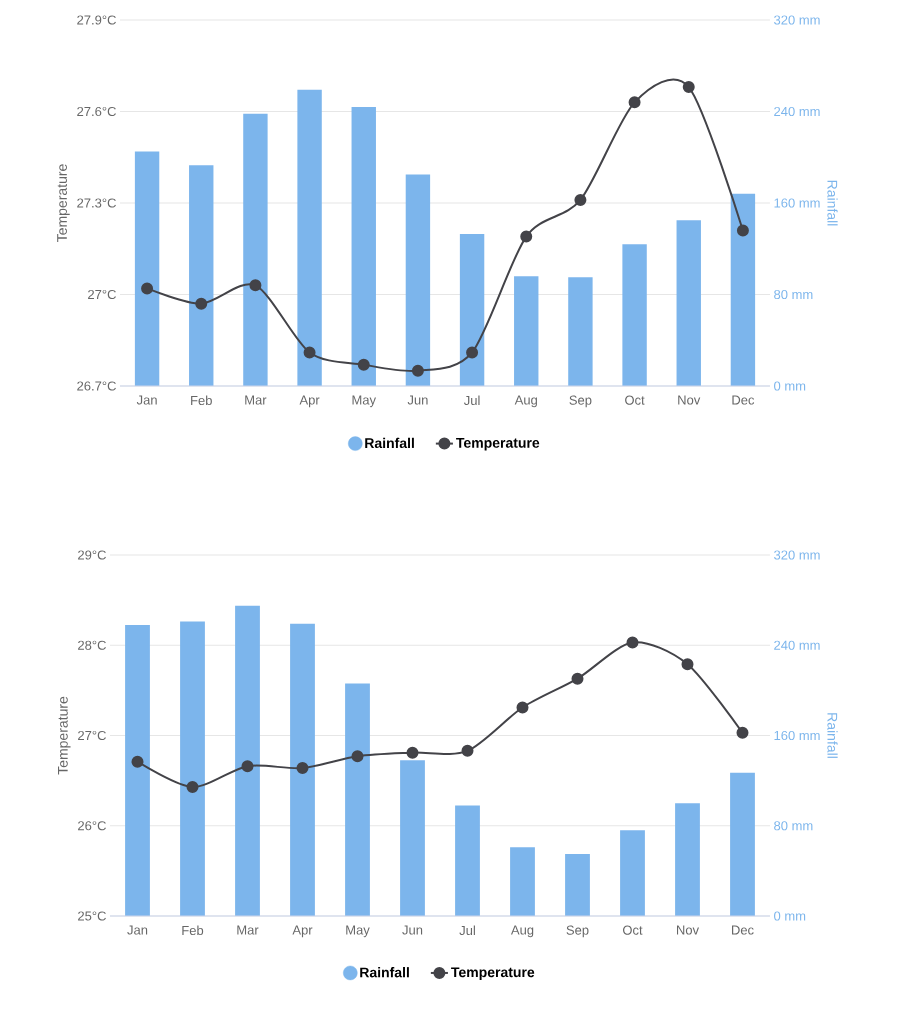 The height and width of the screenshot is (1034, 899). I want to click on y-tick-label: 26.7°C, so click(96, 386).